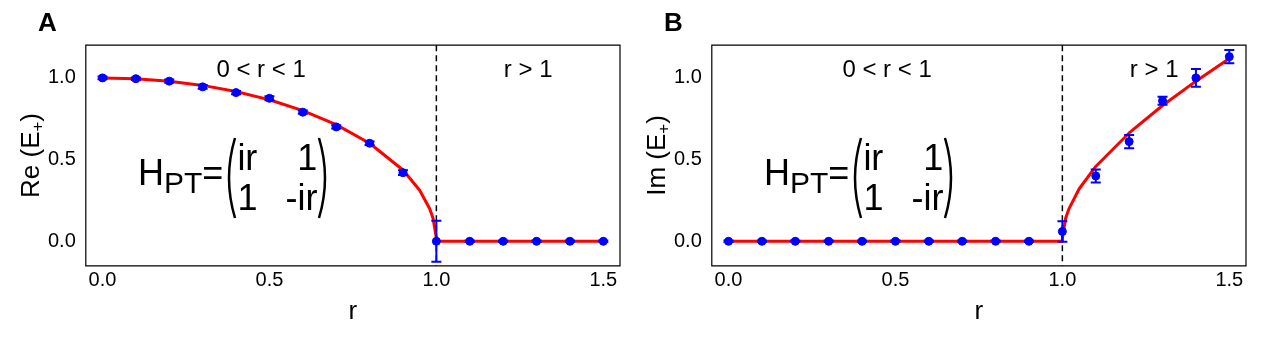 This screenshot has height=339, width=1268. I want to click on chart-title: B, so click(673, 21).